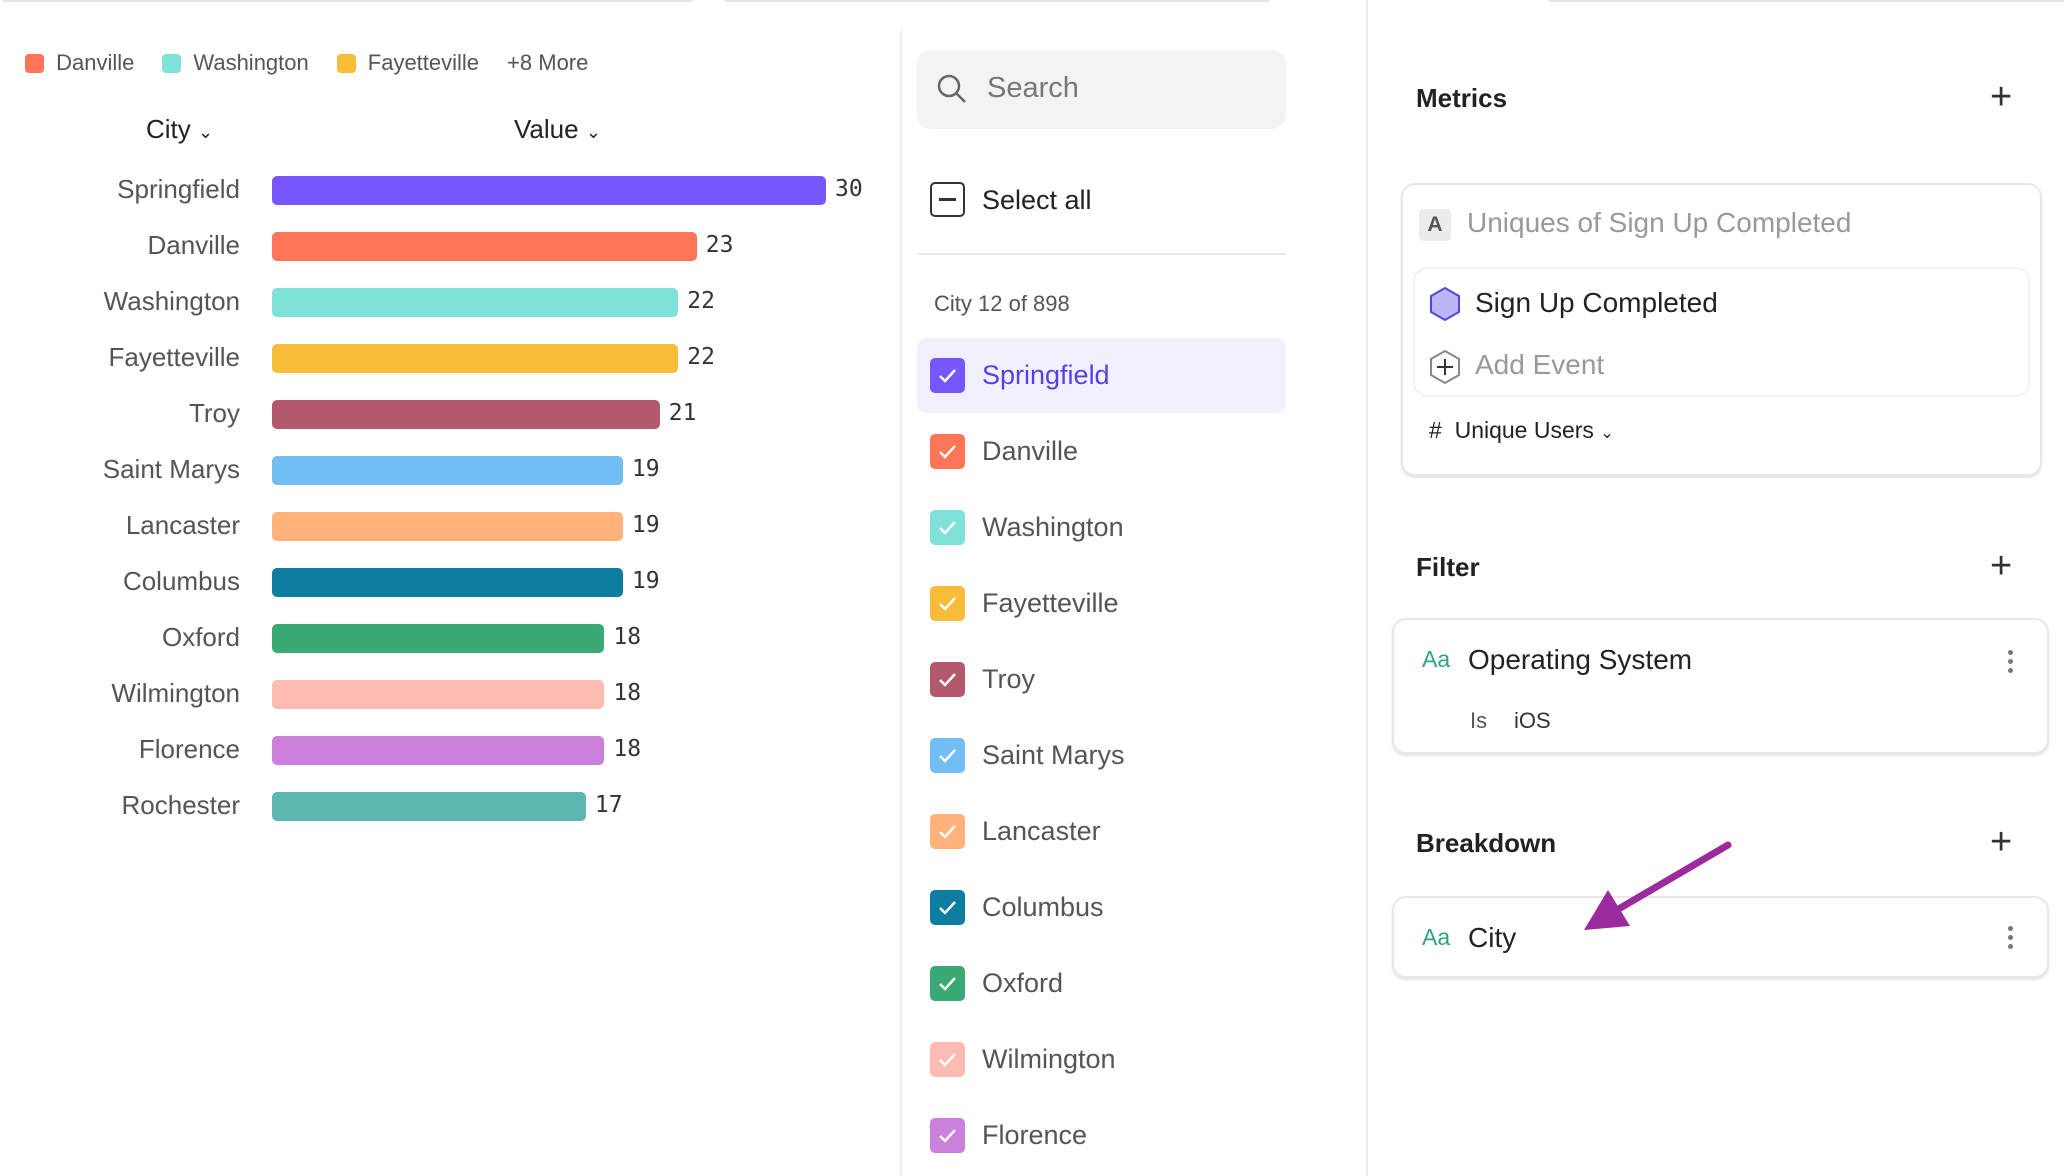  Describe the element at coordinates (1101, 89) in the screenshot. I see `search-input: Search` at that location.